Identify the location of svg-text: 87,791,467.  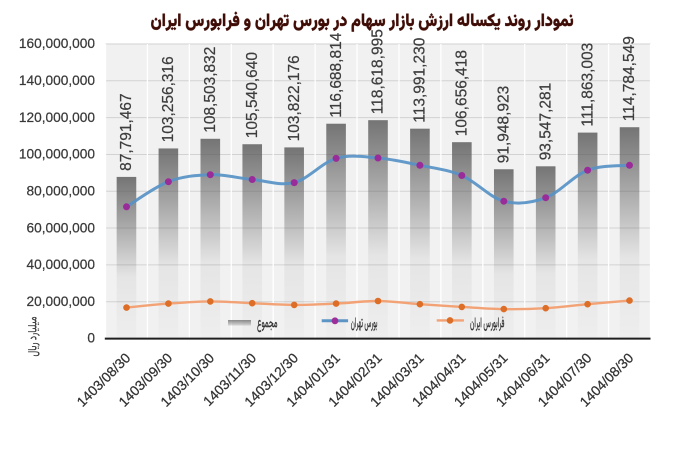
(126, 132).